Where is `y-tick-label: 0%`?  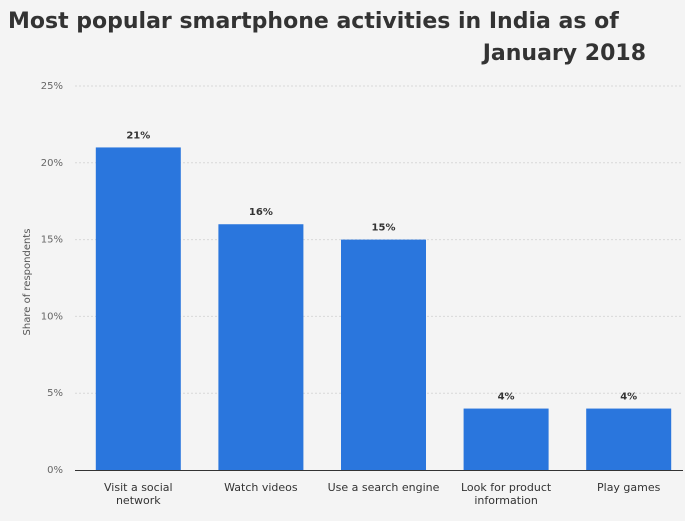 y-tick-label: 0% is located at coordinates (55, 470).